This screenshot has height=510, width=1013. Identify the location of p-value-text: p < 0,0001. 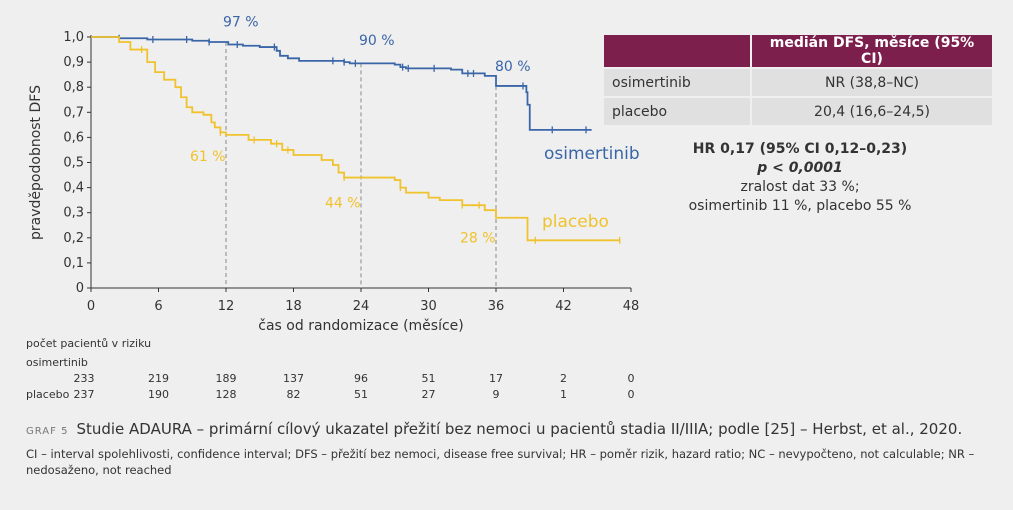
(800, 168).